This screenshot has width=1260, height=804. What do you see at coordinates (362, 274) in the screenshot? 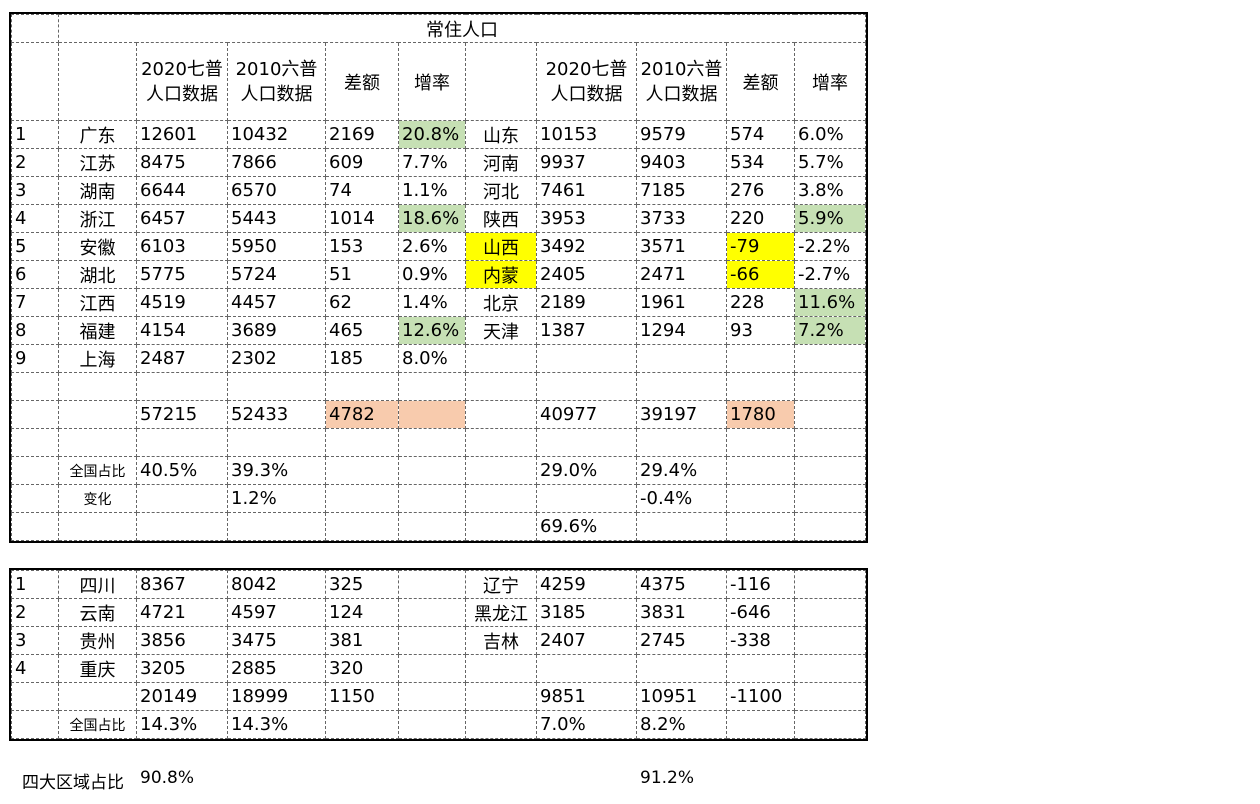
I see `pop-diff: 51` at bounding box center [362, 274].